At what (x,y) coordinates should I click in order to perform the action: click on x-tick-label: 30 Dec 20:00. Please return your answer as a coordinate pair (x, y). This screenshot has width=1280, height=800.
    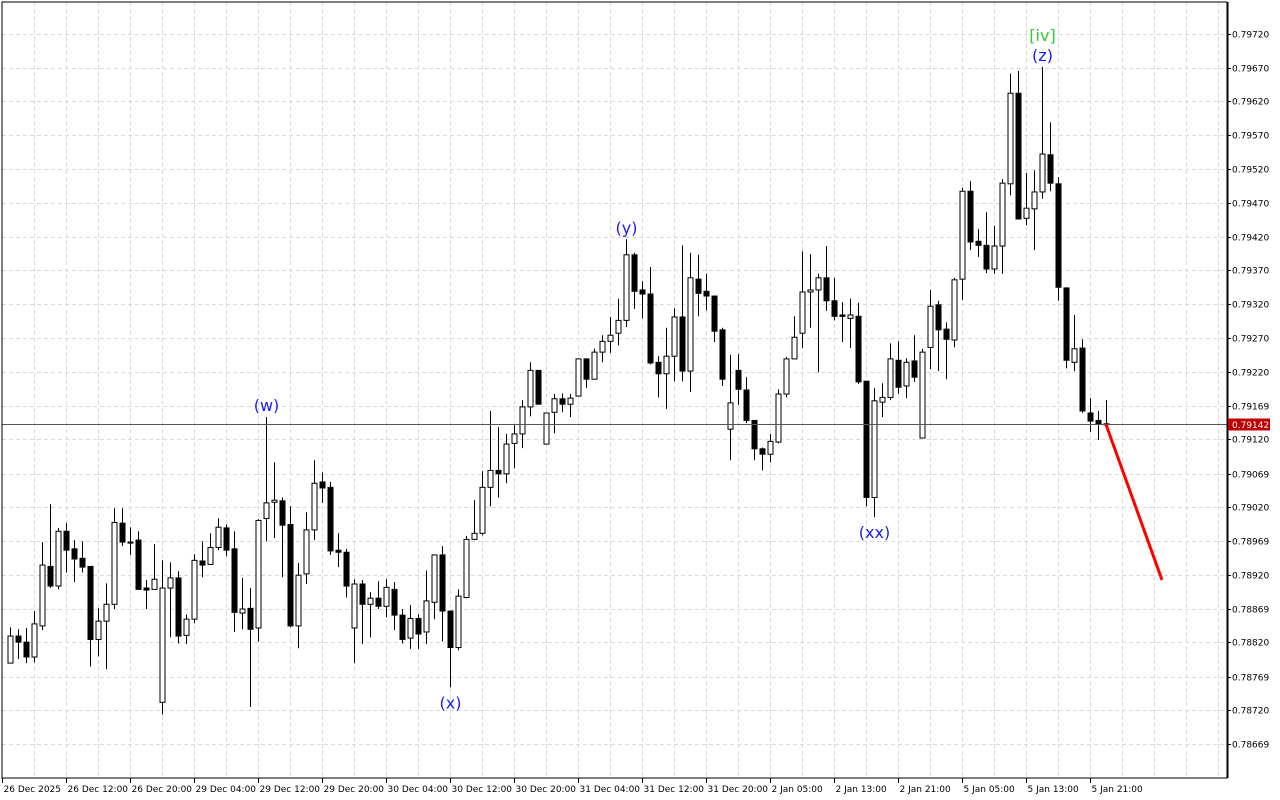
    Looking at the image, I should click on (546, 790).